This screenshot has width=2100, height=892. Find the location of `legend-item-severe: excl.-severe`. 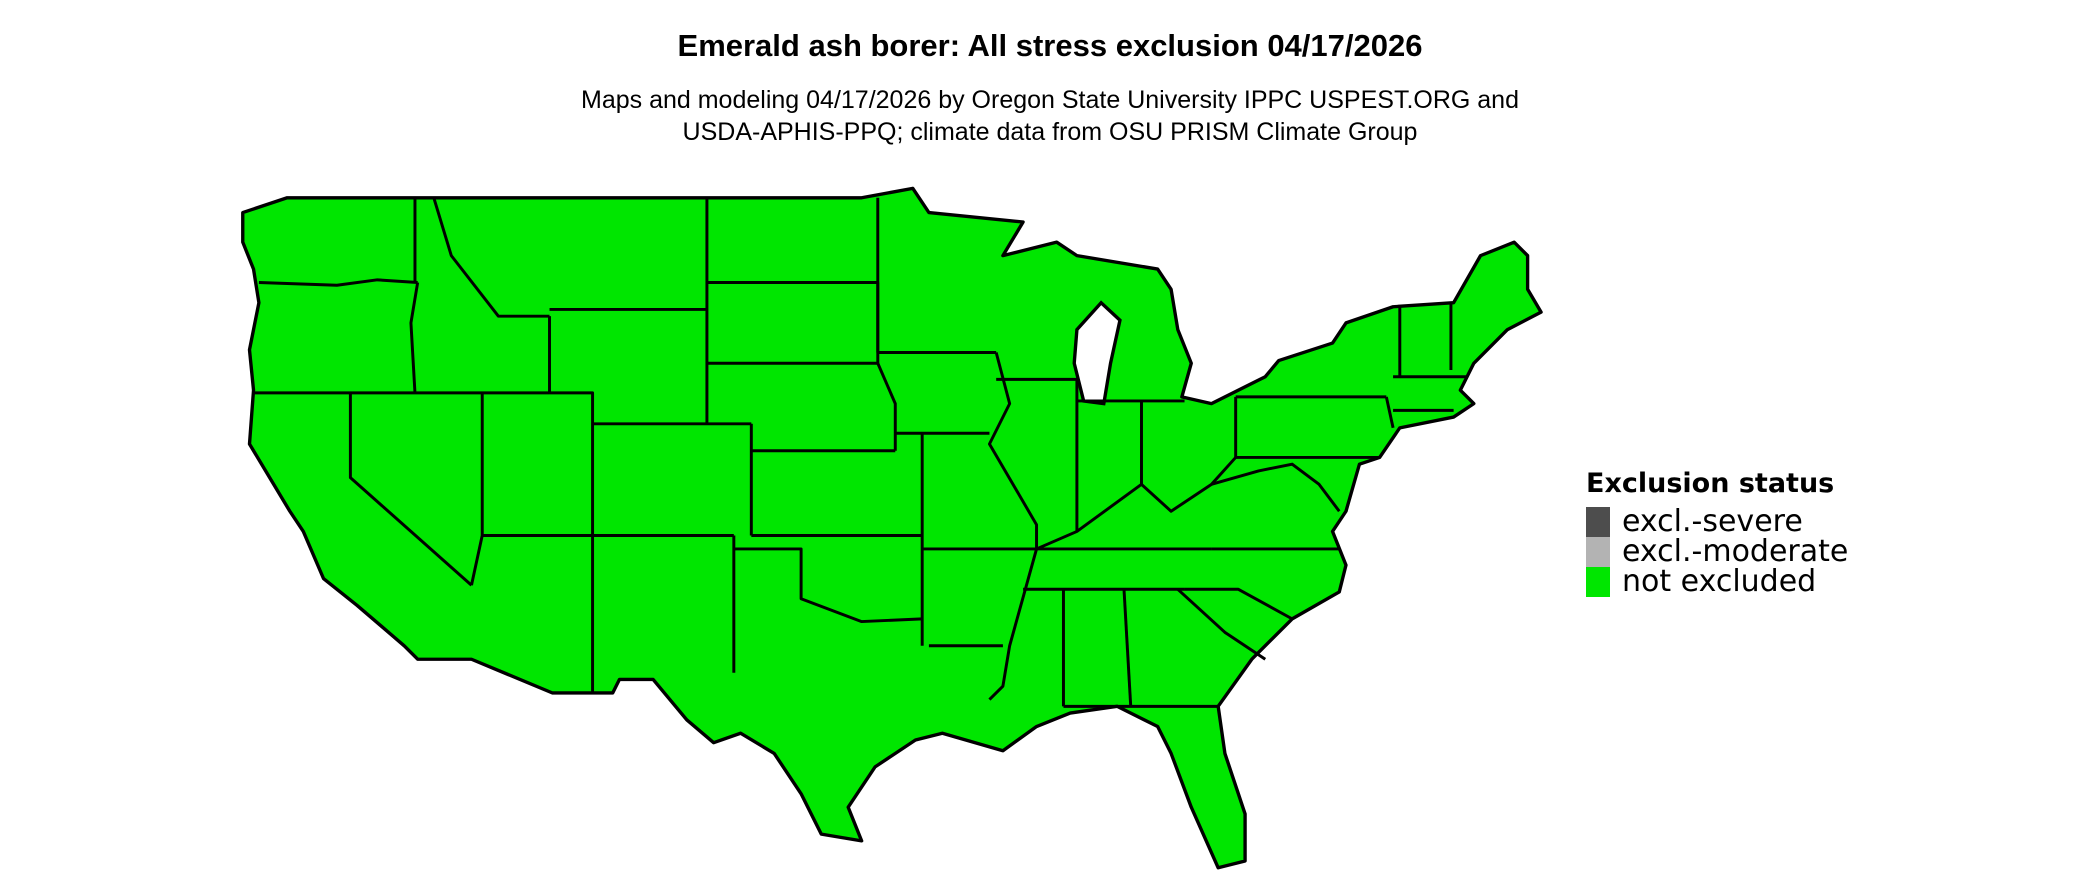

legend-item-severe: excl.-severe is located at coordinates (1717, 522).